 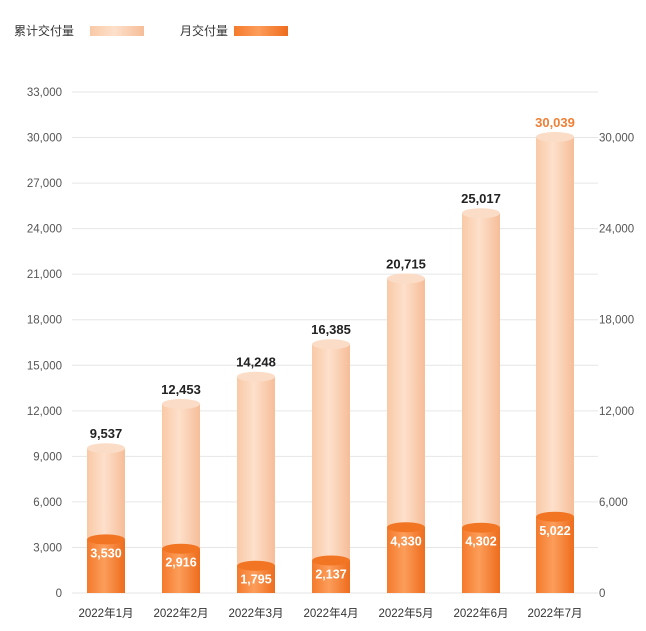 I want to click on data-label-cumulative: 25,017, so click(x=481, y=198).